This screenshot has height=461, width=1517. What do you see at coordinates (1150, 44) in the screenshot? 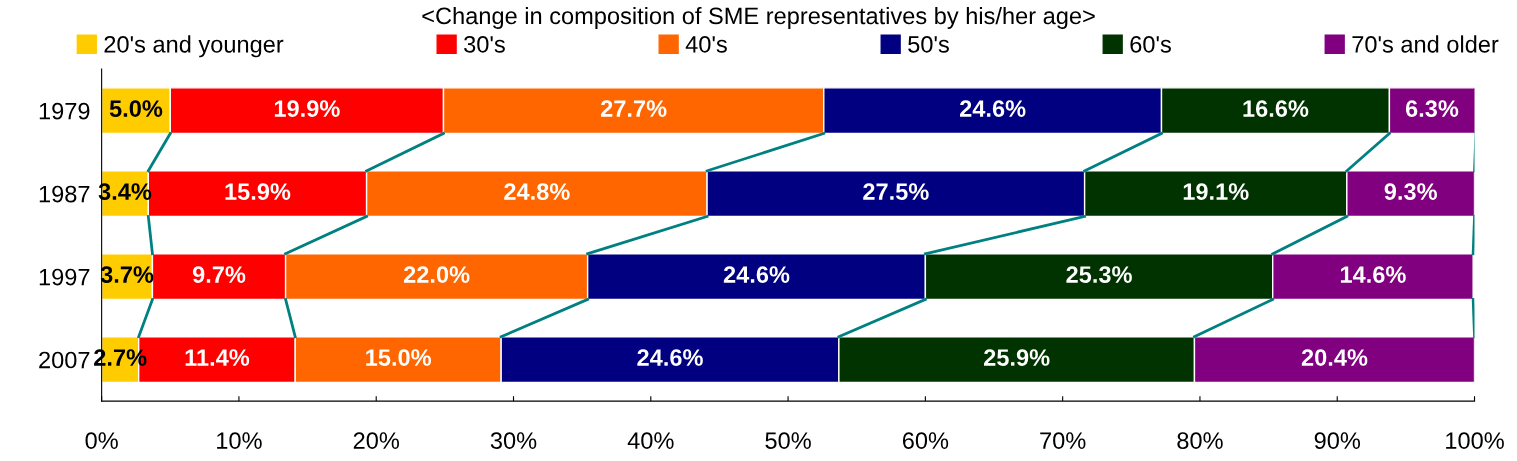
I see `legend-label: 60's` at bounding box center [1150, 44].